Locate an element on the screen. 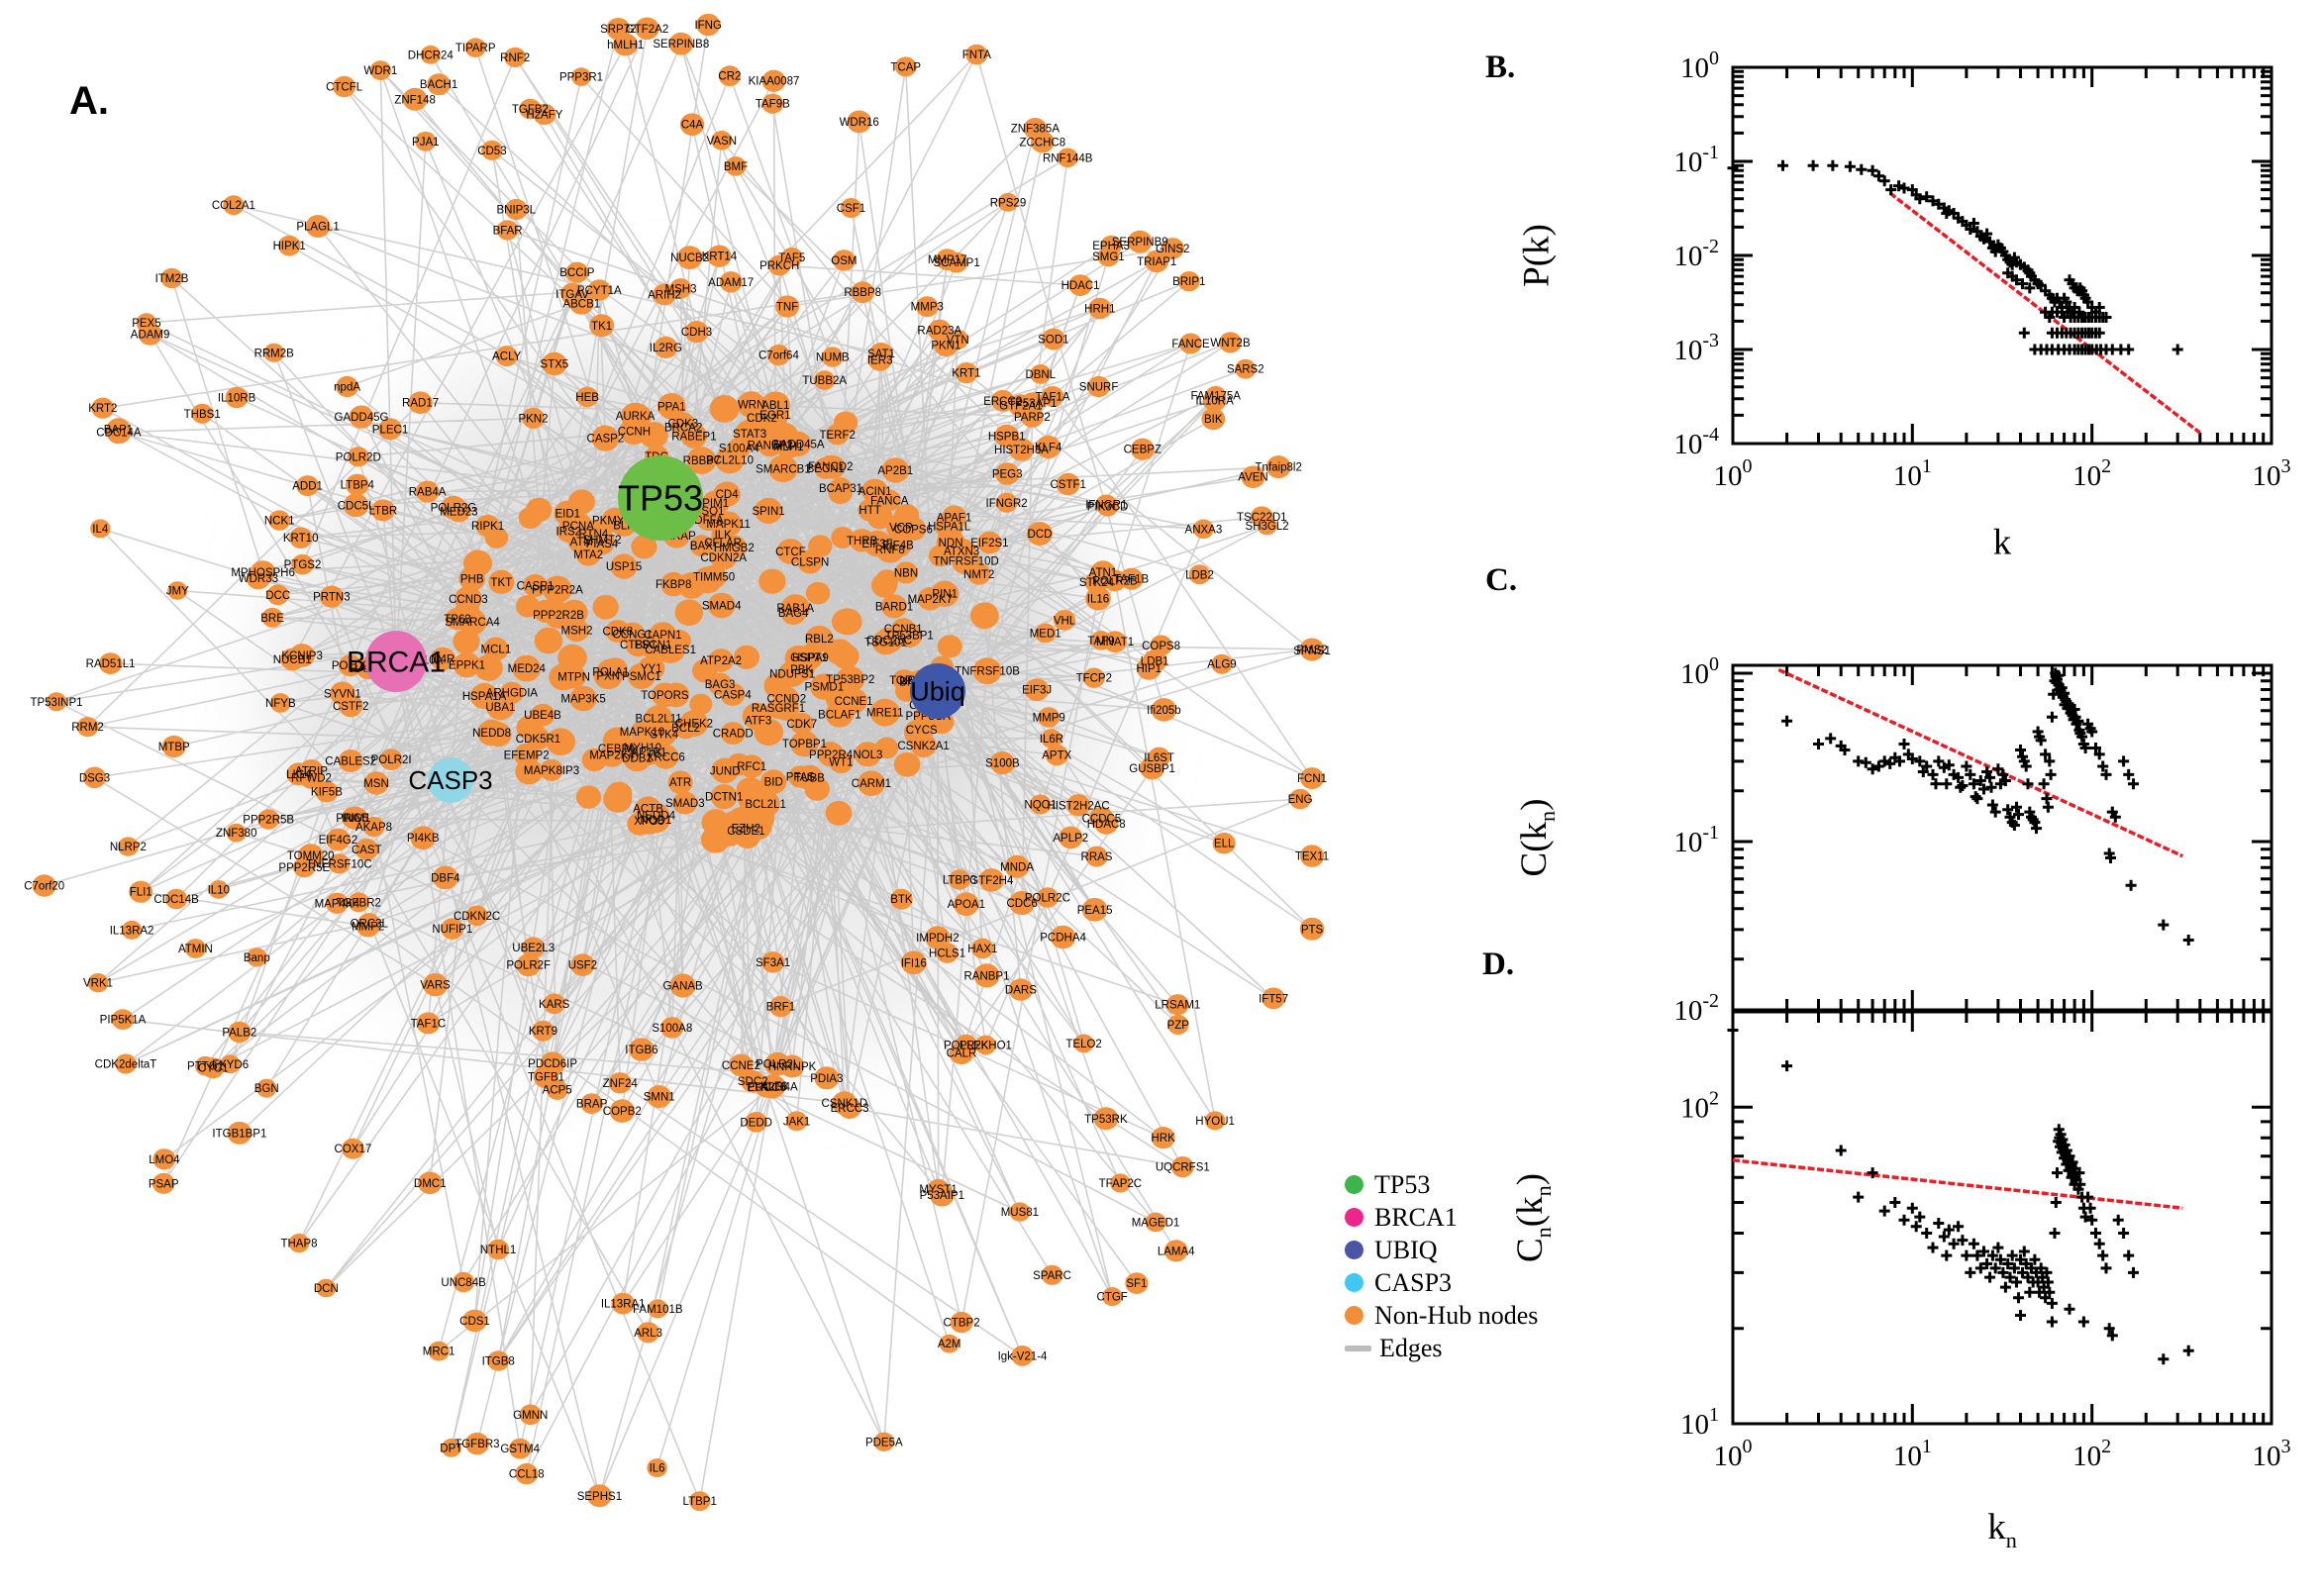 This screenshot has height=1596, width=2323. network-node-label: SMARCA4 is located at coordinates (473, 623).